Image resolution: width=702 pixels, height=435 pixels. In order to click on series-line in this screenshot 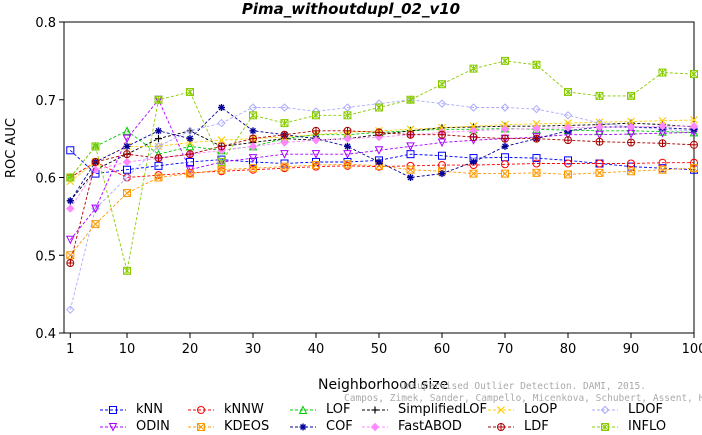, I will do `click(382, 169)`.